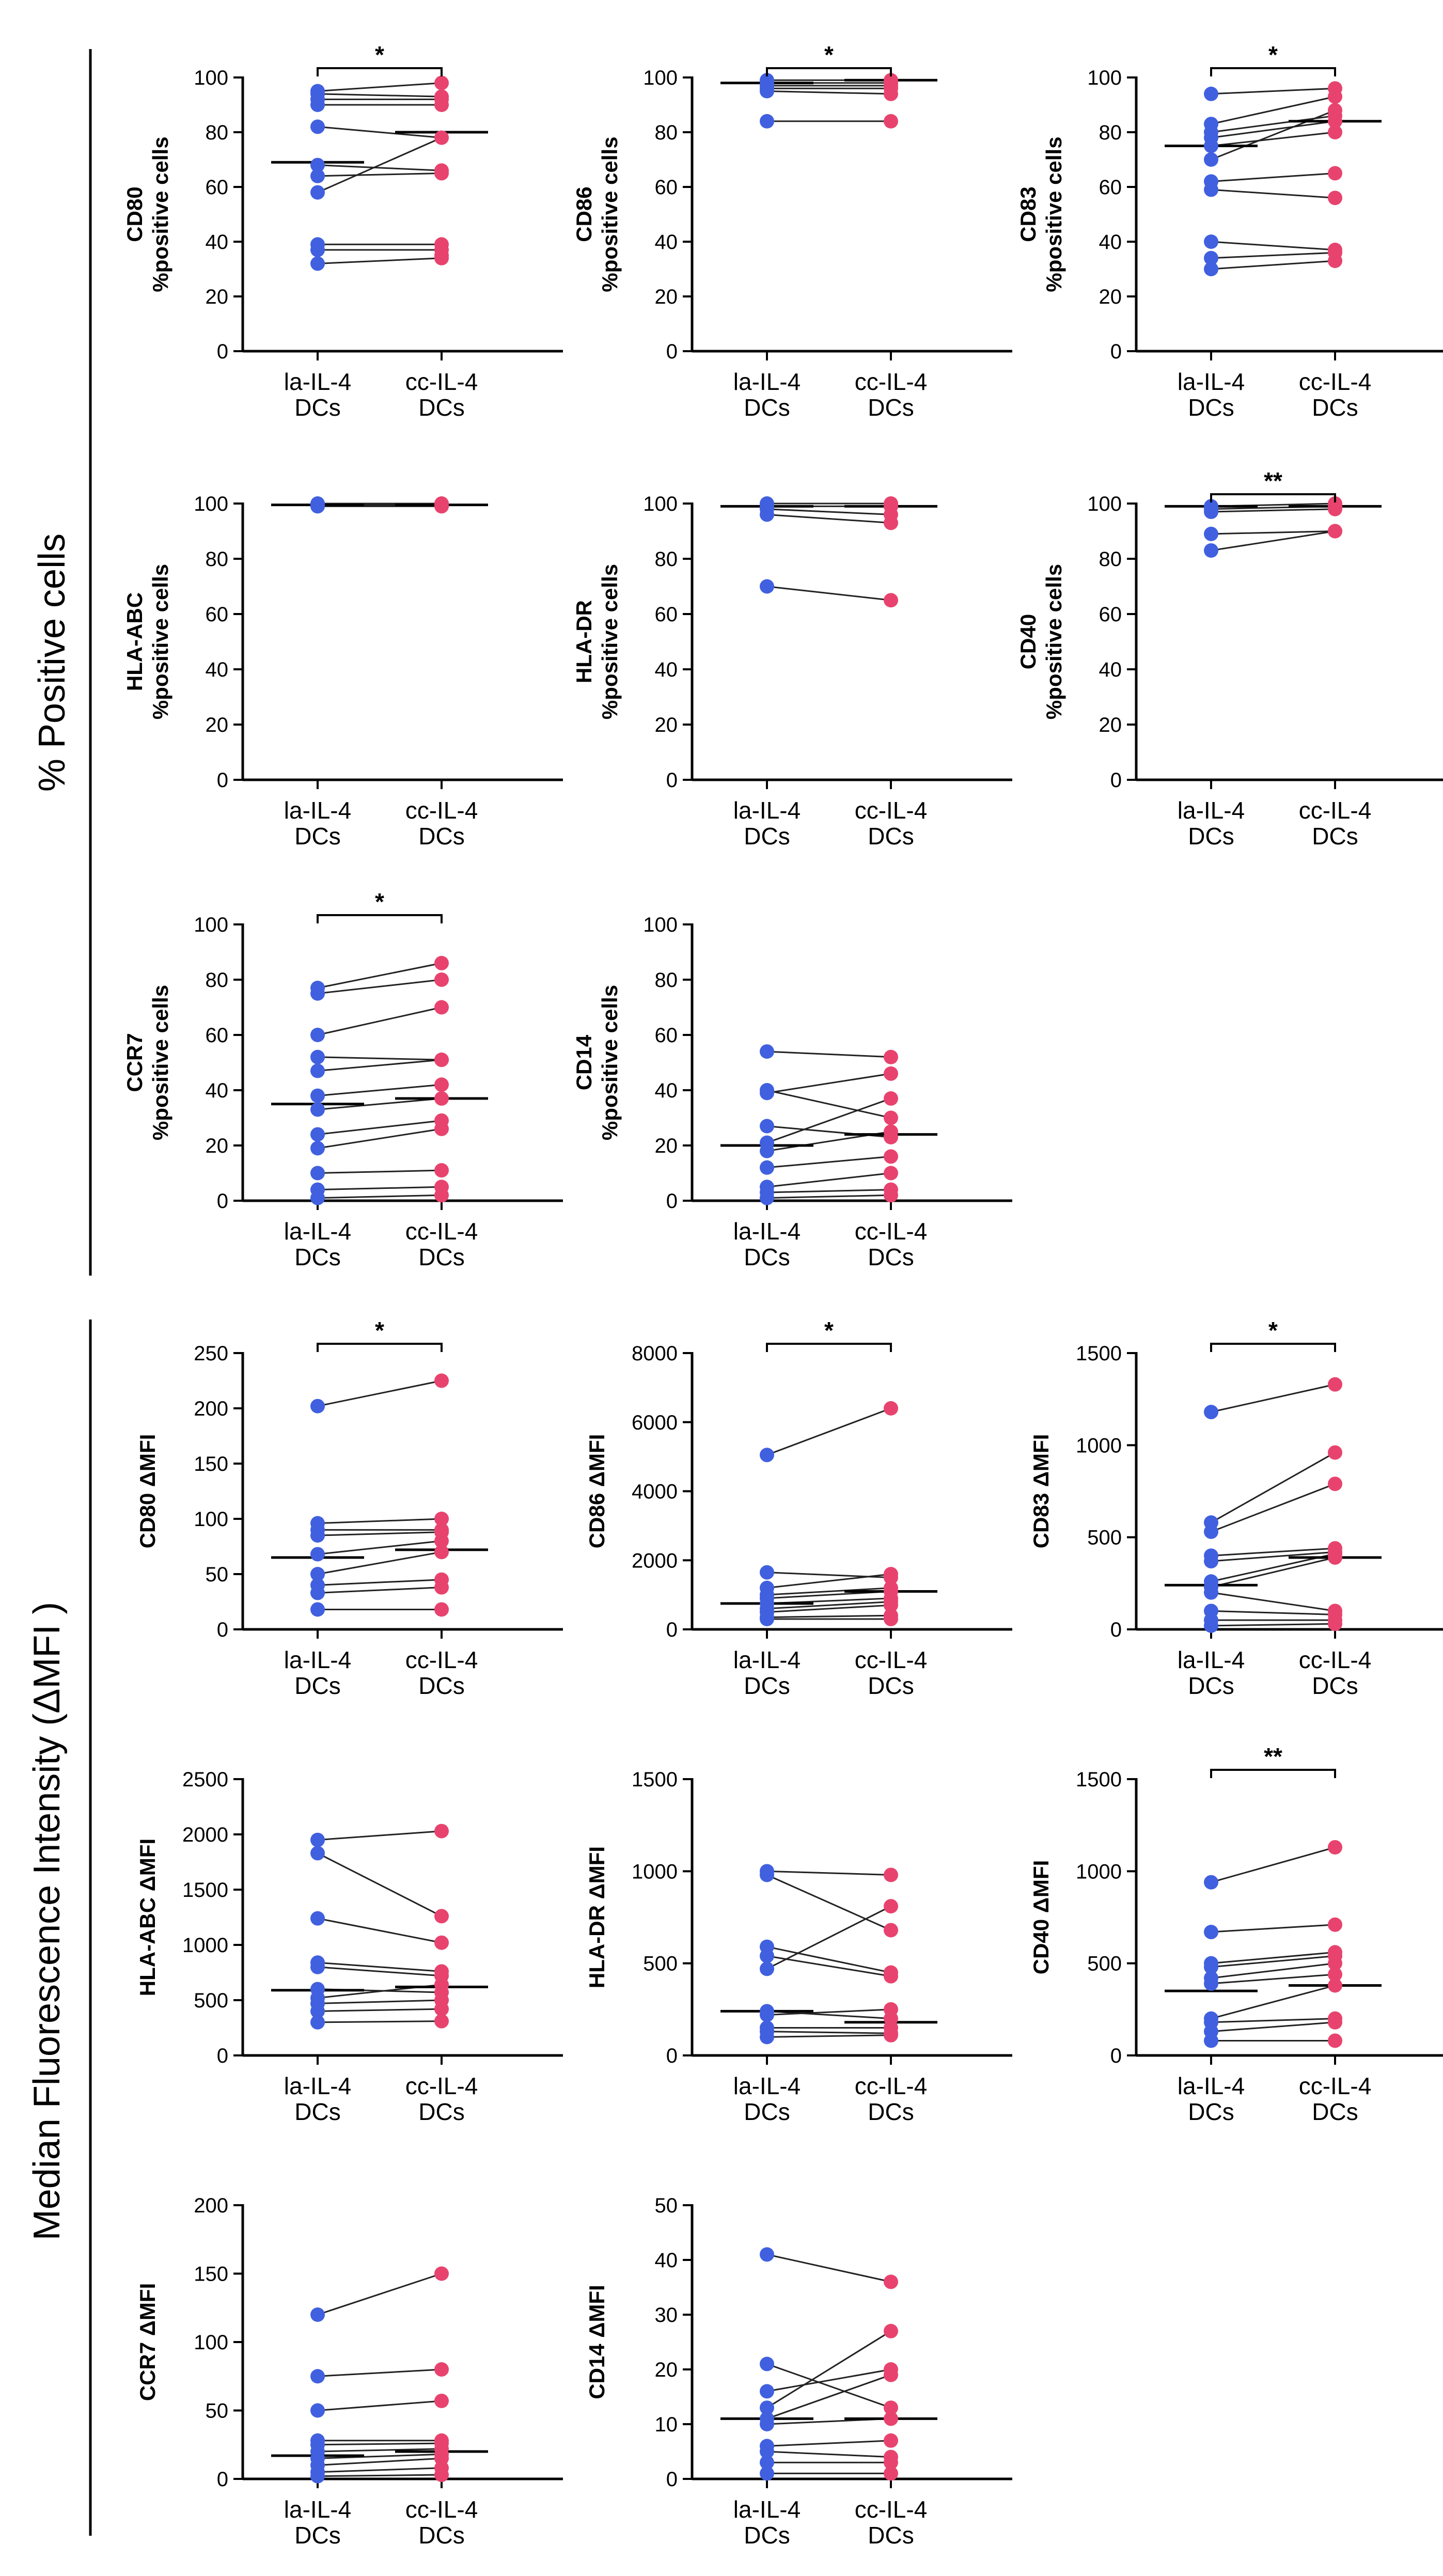  What do you see at coordinates (1041, 1917) in the screenshot?
I see `y-axis-label: CD40 ΔMFI` at bounding box center [1041, 1917].